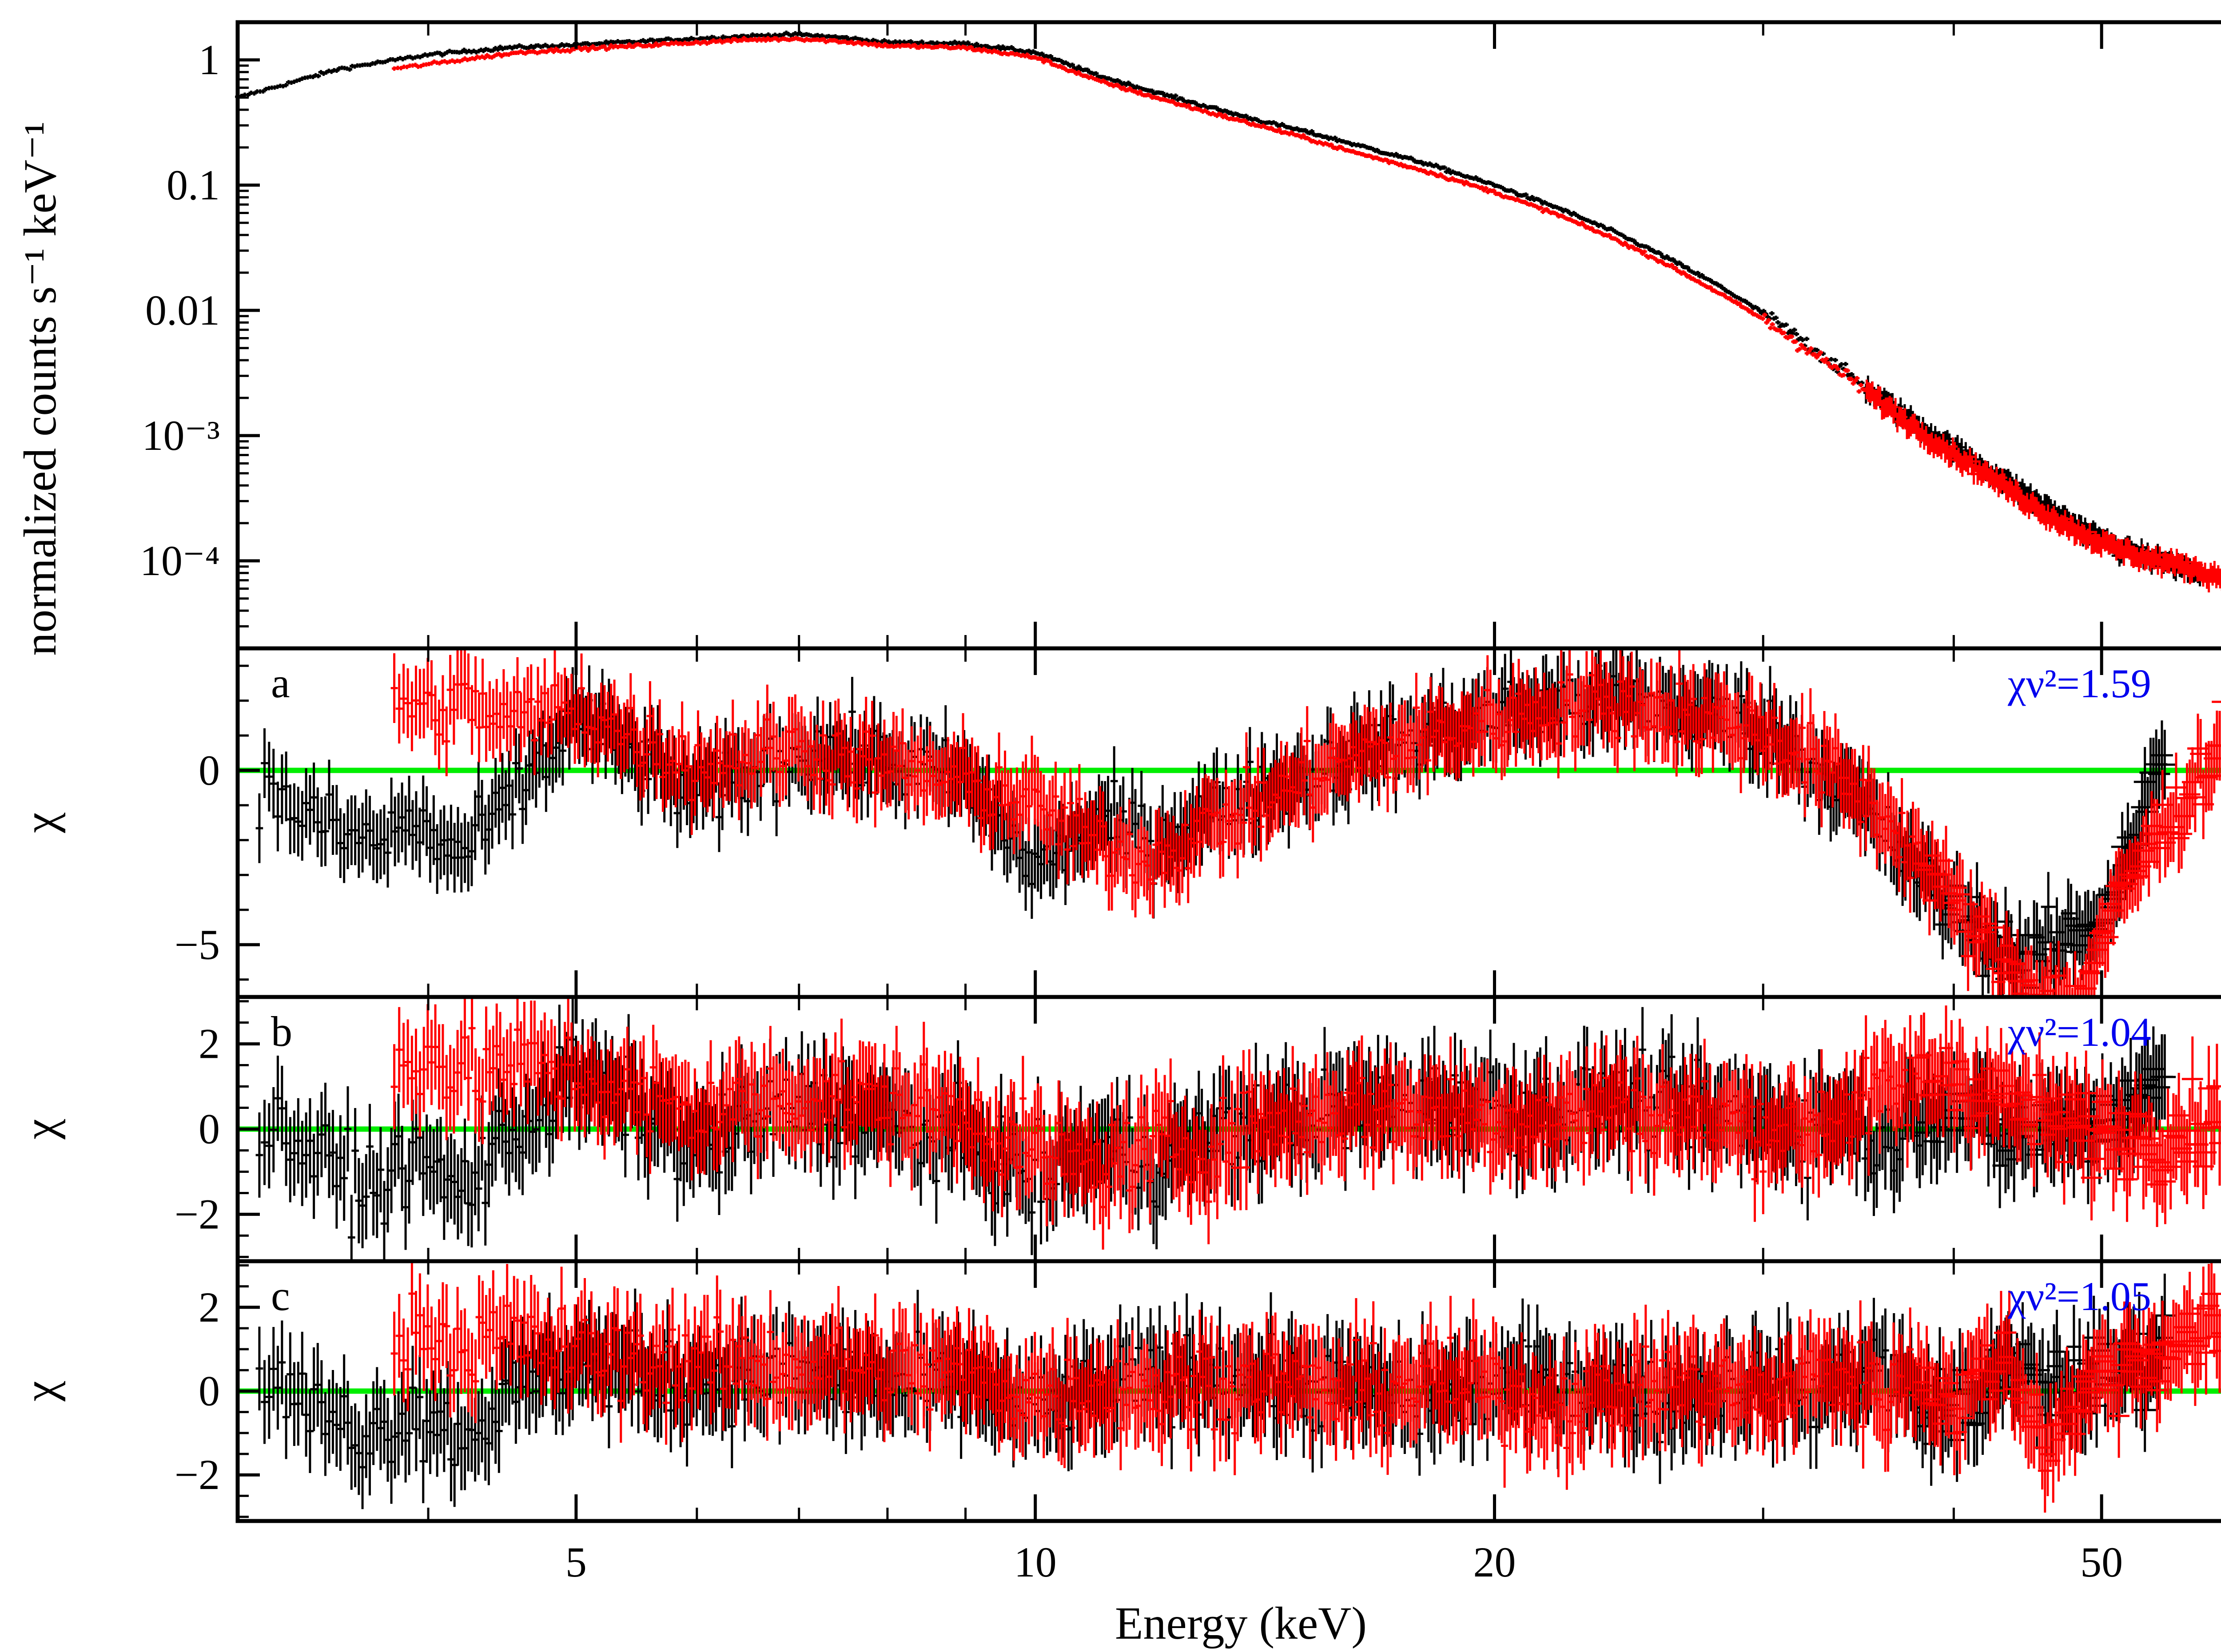 This screenshot has height=1652, width=2221. Describe the element at coordinates (209, 59) in the screenshot. I see `y-tick-label: 1` at that location.